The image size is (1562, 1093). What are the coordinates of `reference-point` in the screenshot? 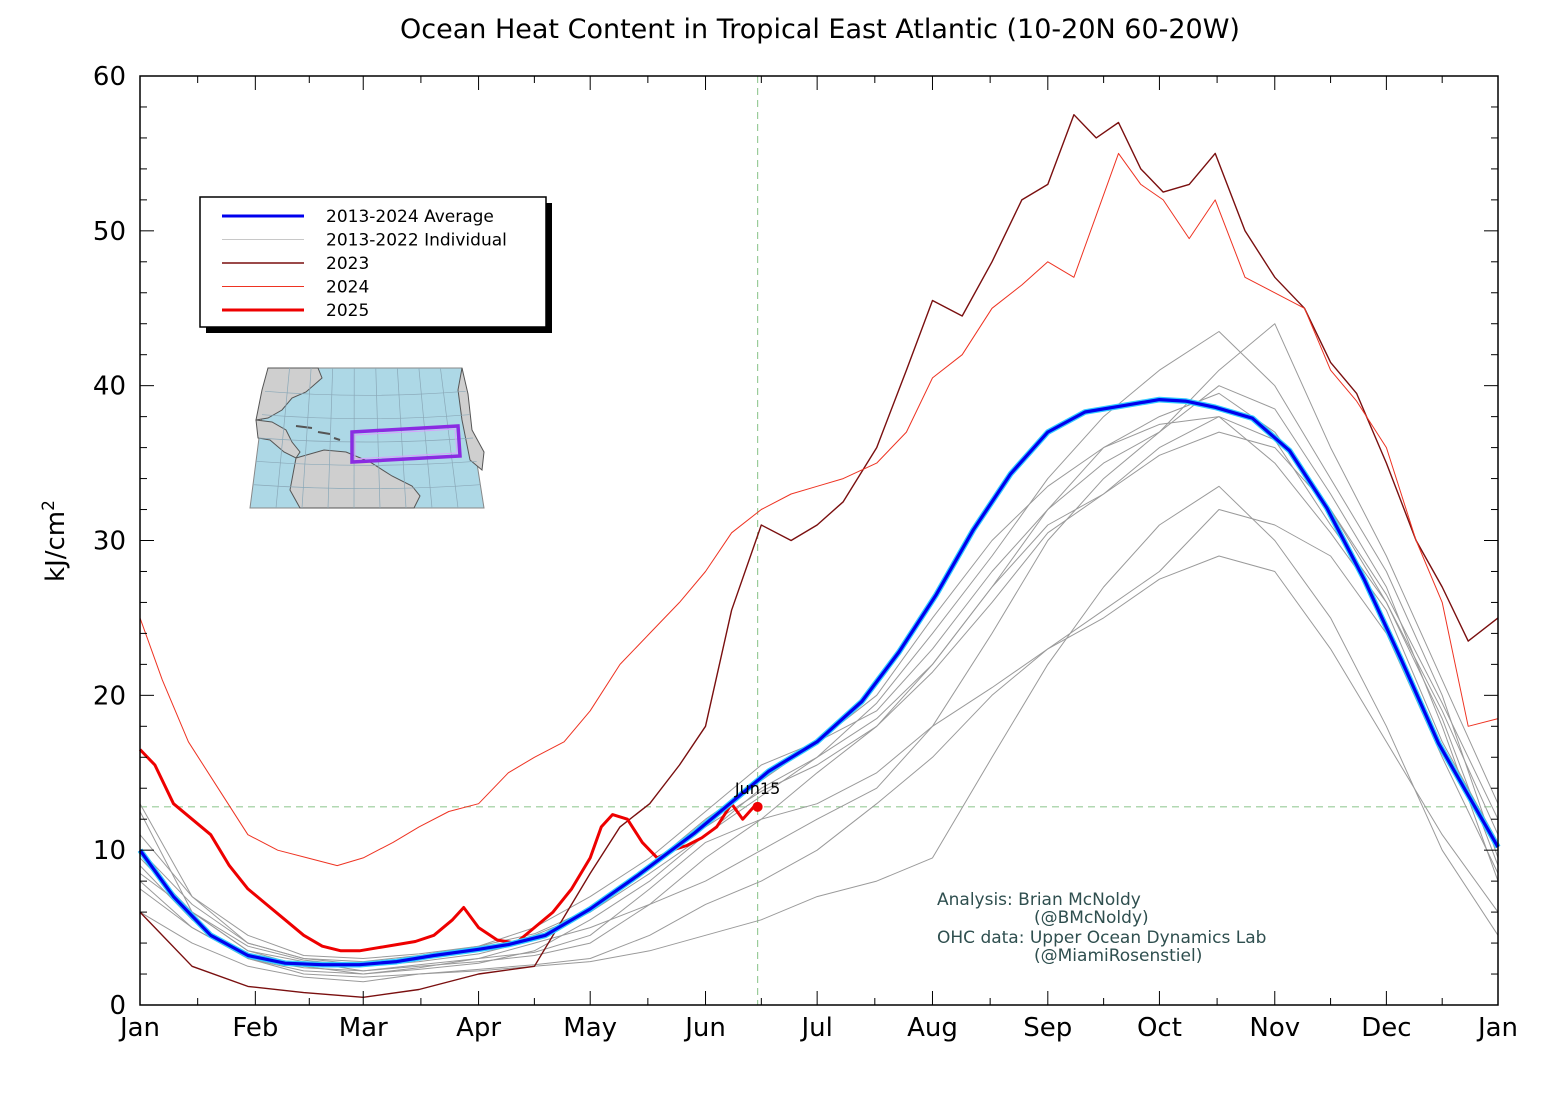 It's located at (757, 806).